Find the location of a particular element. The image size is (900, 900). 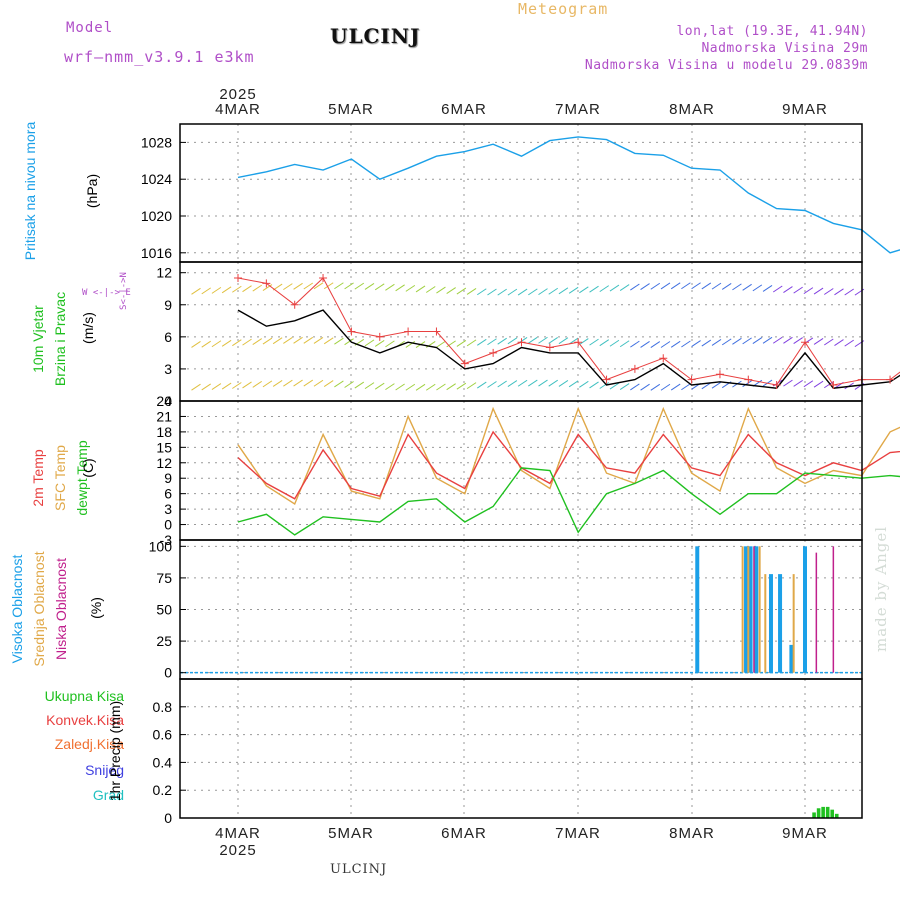

ytick-label-2-9: 24 is located at coordinates (164, 401).